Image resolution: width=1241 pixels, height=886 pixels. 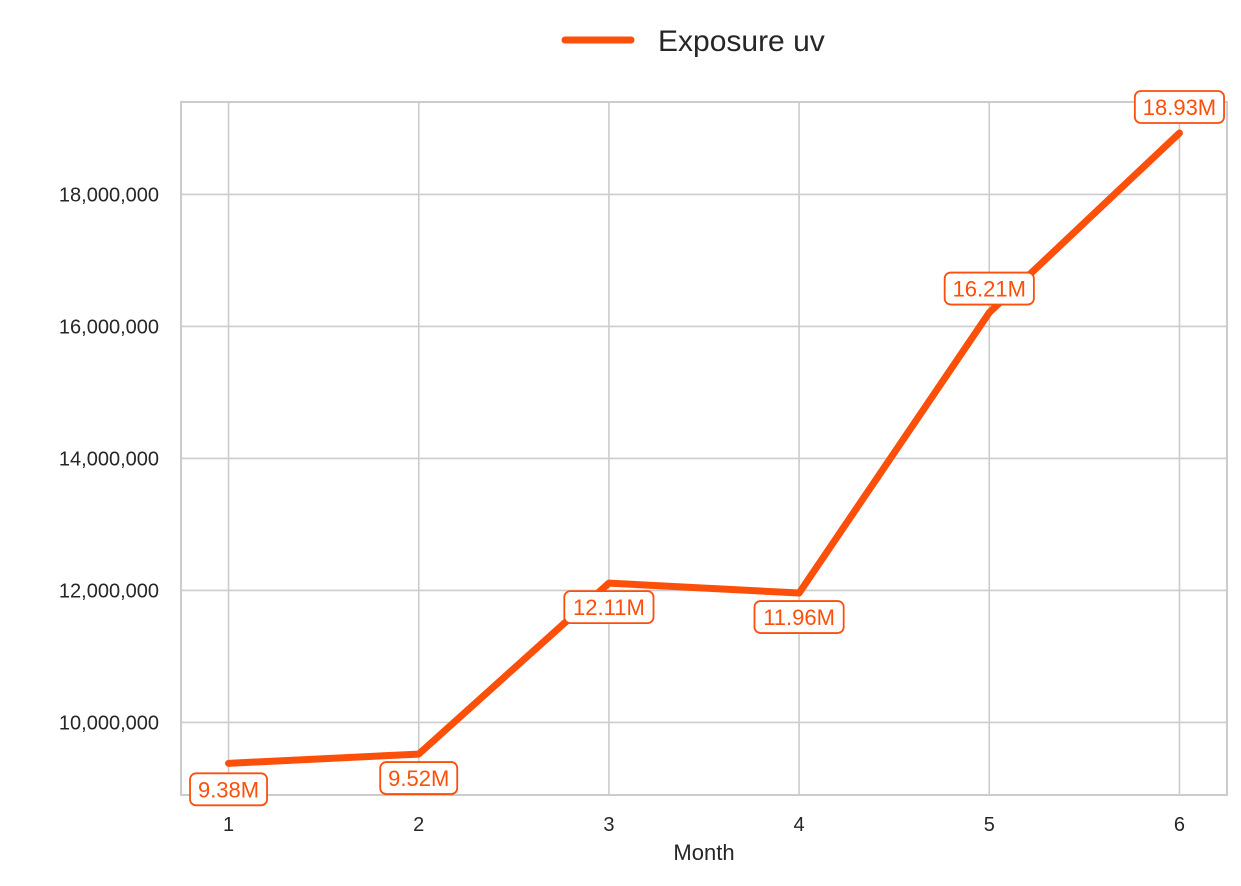 I want to click on data-label: 16.21M, so click(x=989, y=288).